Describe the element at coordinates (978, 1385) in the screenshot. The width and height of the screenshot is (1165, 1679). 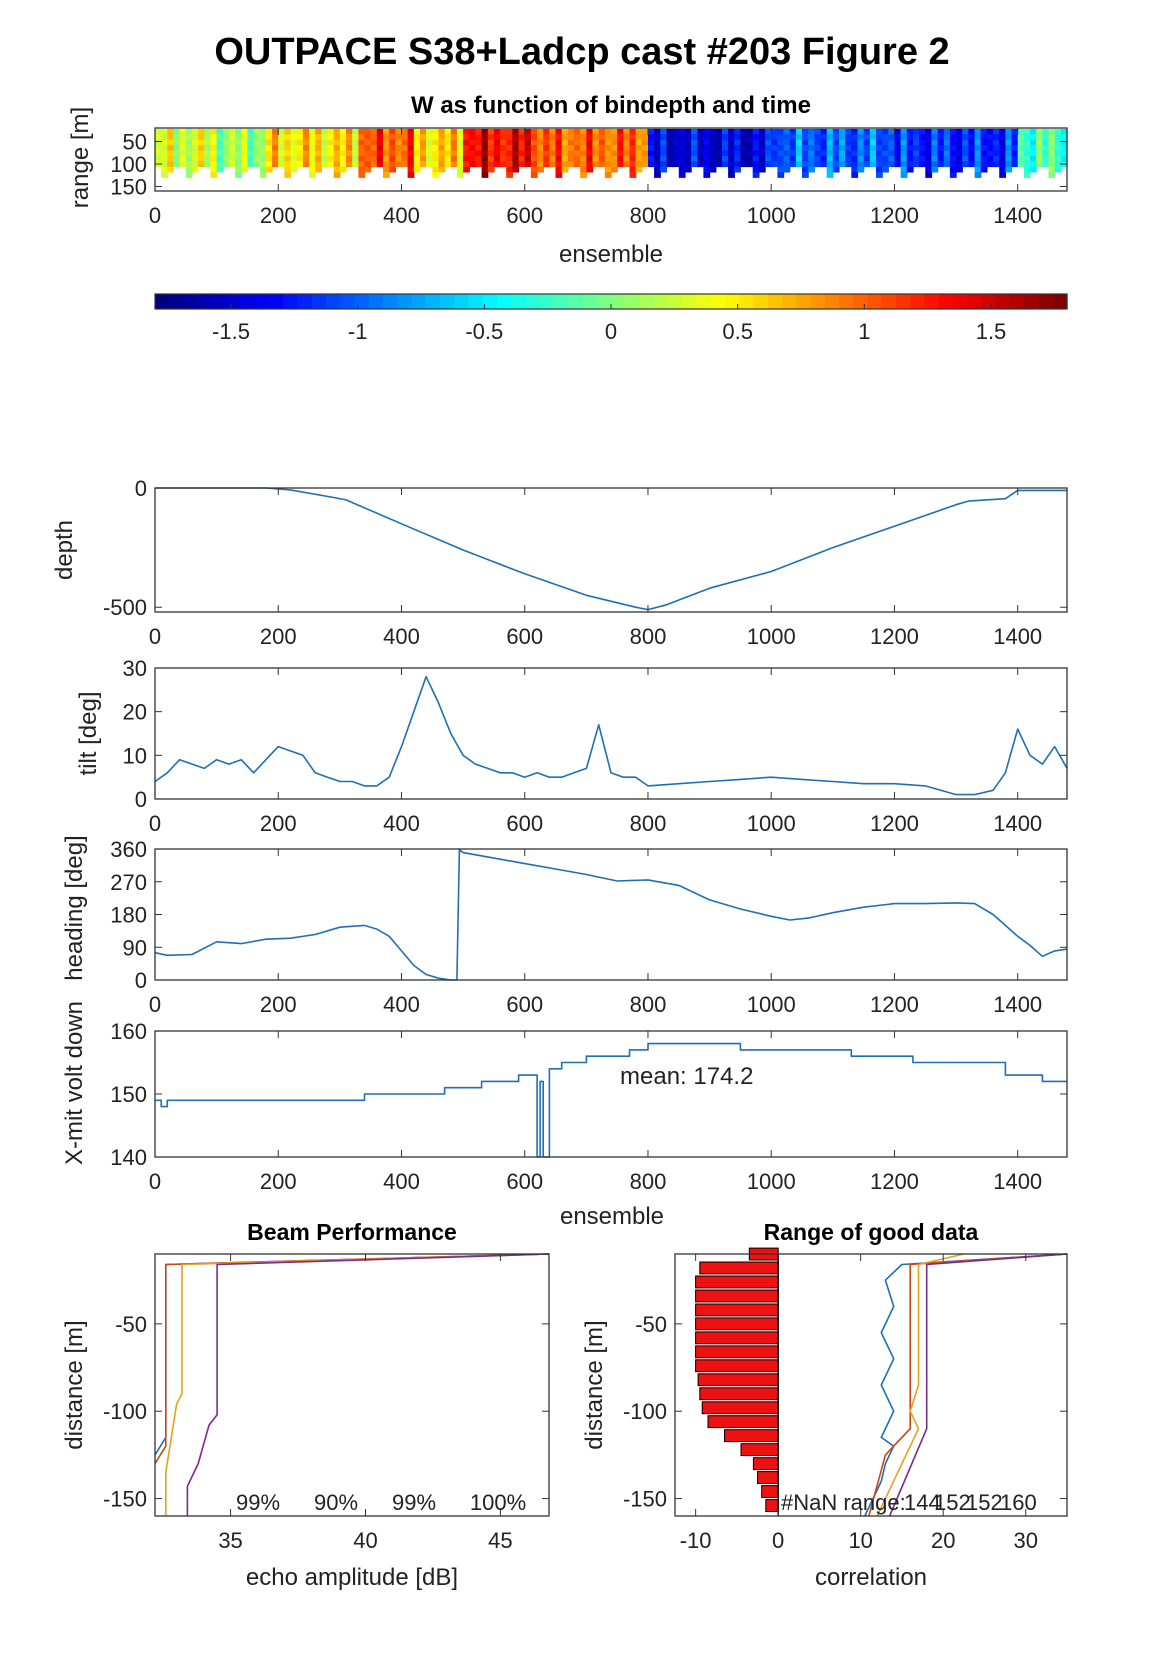
I see `range-series-line` at that location.